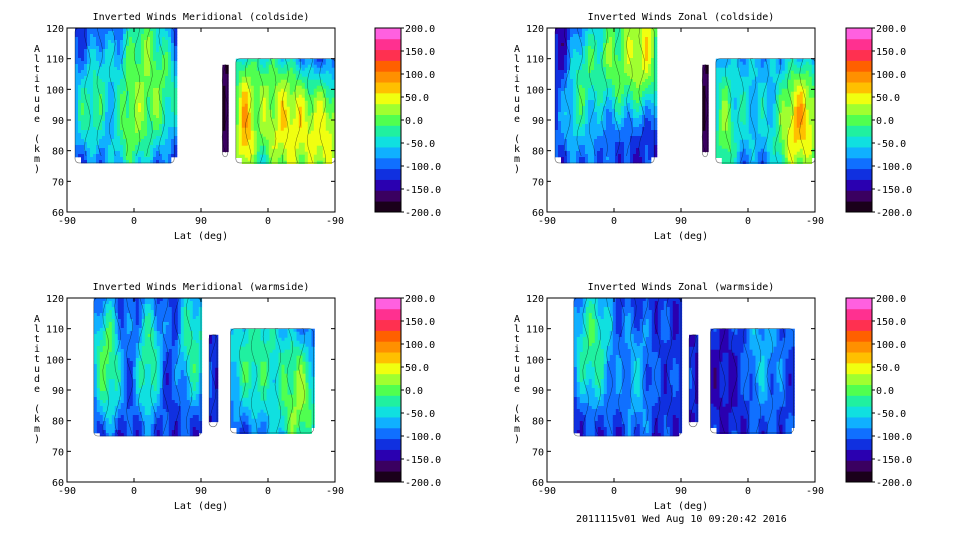 This screenshot has width=960, height=540. I want to click on x-tick-label: 90, so click(201, 221).